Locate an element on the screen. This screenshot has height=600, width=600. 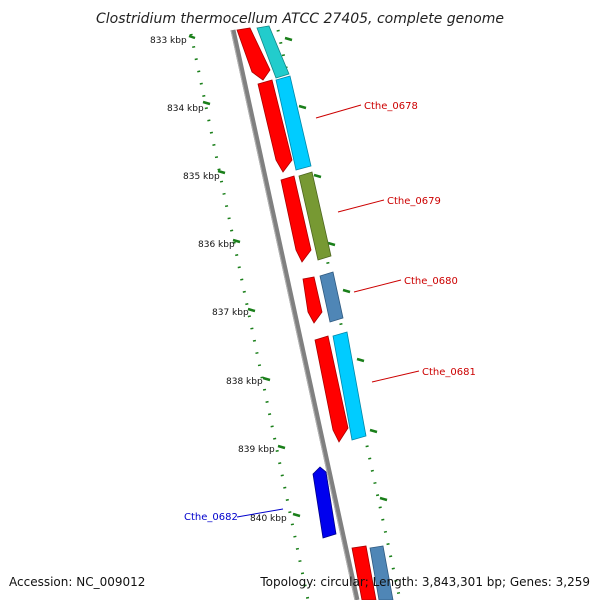
tick-label: 834 kbp is located at coordinates (185, 109).